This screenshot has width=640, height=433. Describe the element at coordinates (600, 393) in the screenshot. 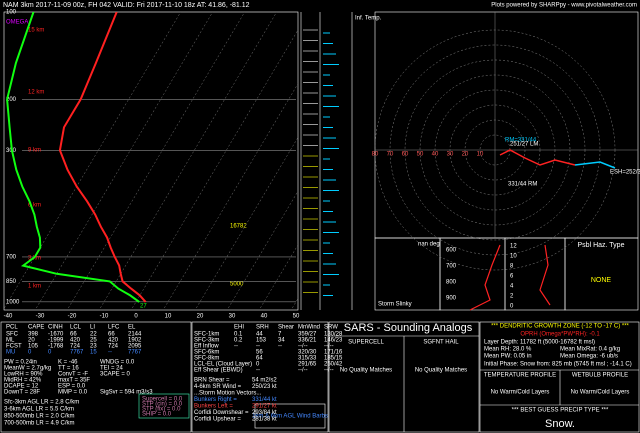

I see `warm-layers: No Warm/Cold Layers` at that location.